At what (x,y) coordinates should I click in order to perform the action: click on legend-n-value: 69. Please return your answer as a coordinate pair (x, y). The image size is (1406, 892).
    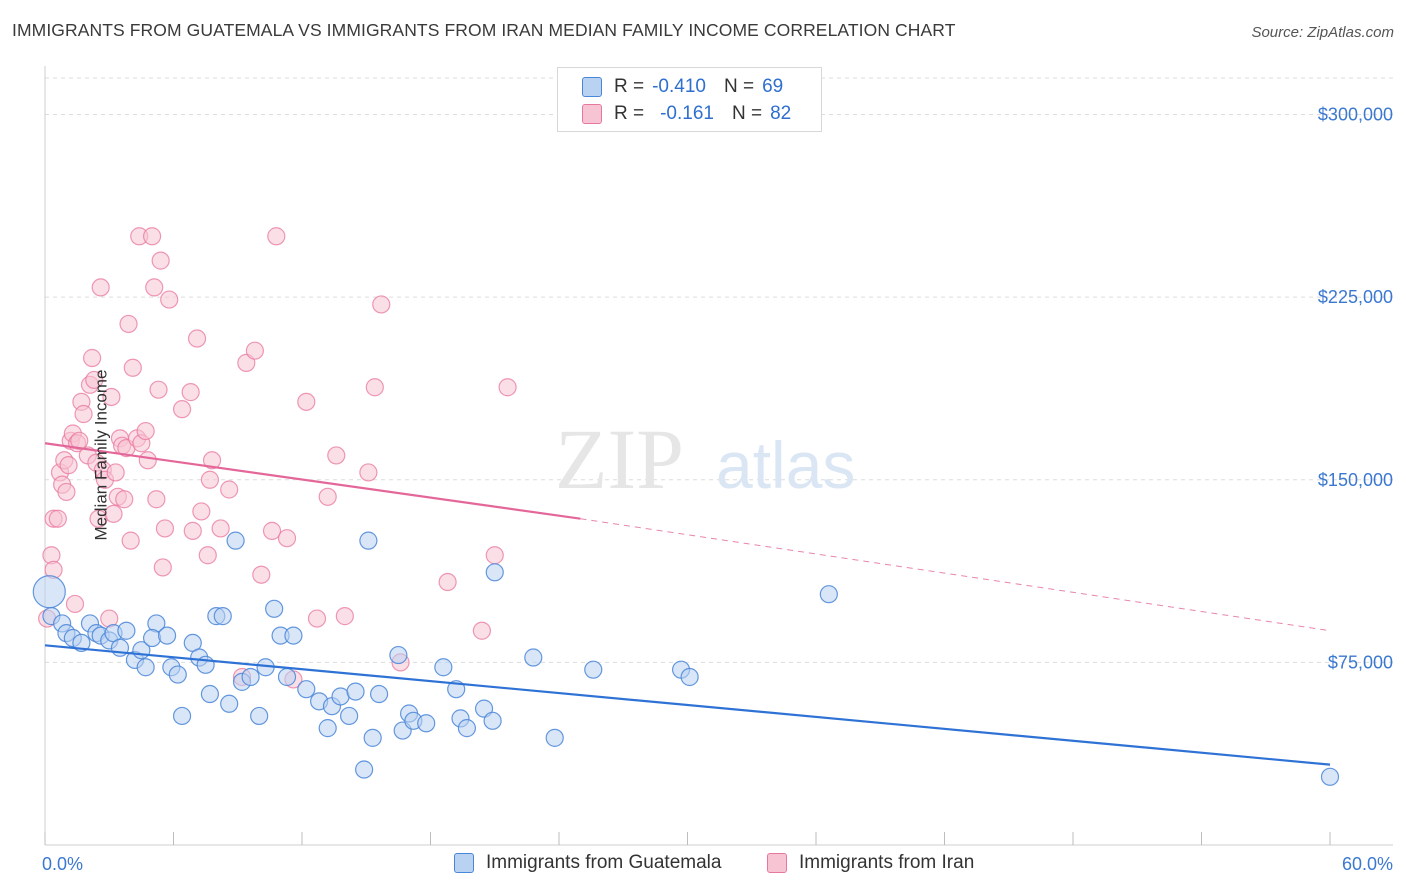
    Looking at the image, I should click on (773, 86).